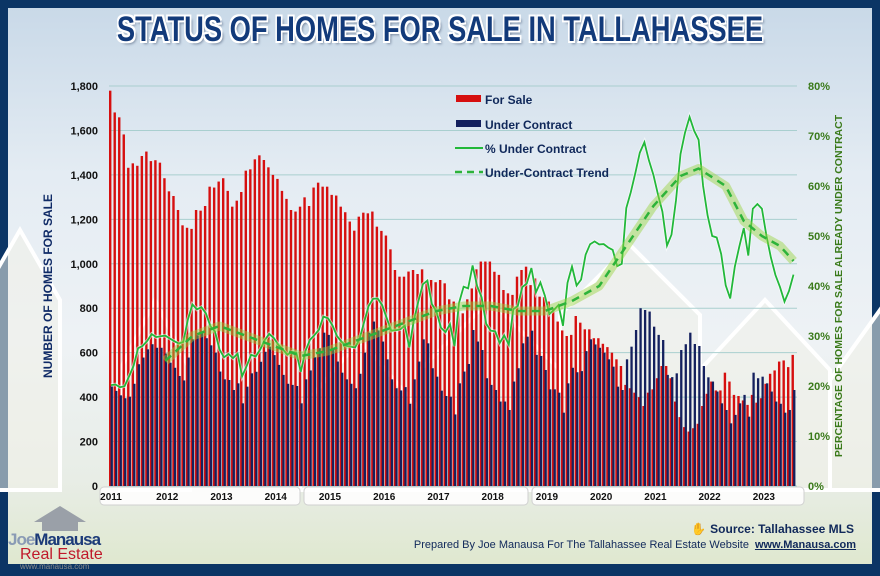 This screenshot has height=576, width=880. I want to click on logo-manausa: Manausa, so click(67, 539).